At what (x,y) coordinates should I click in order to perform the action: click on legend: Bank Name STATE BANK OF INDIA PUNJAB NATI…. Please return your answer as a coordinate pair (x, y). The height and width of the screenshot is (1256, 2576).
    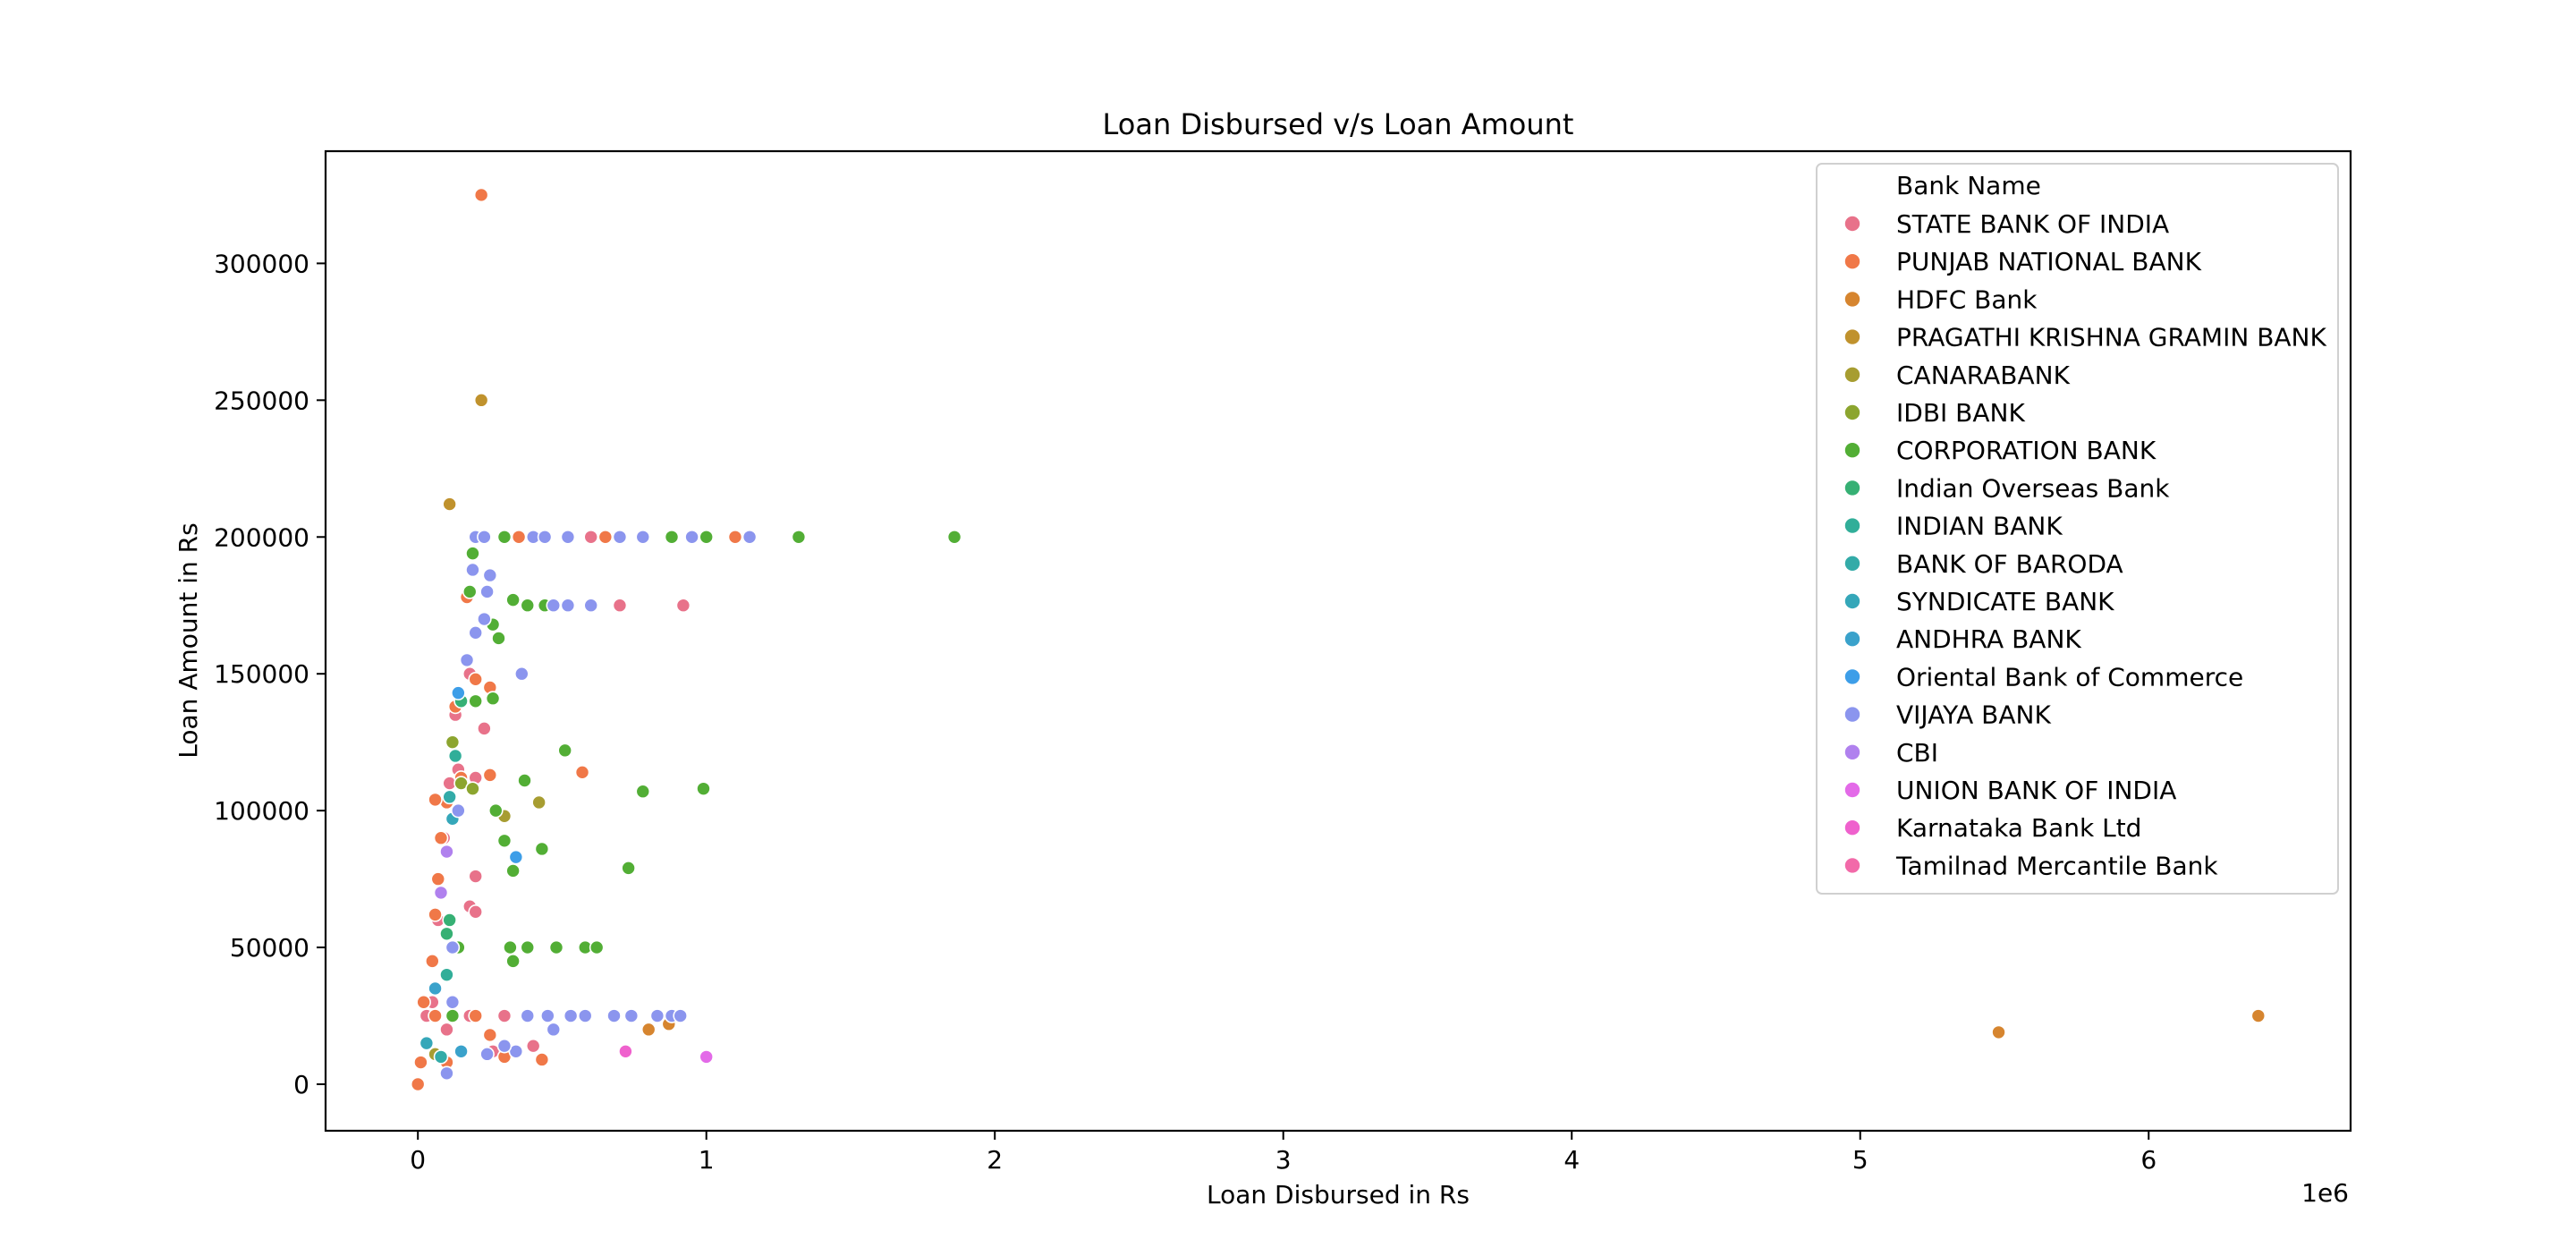
    Looking at the image, I should click on (2077, 529).